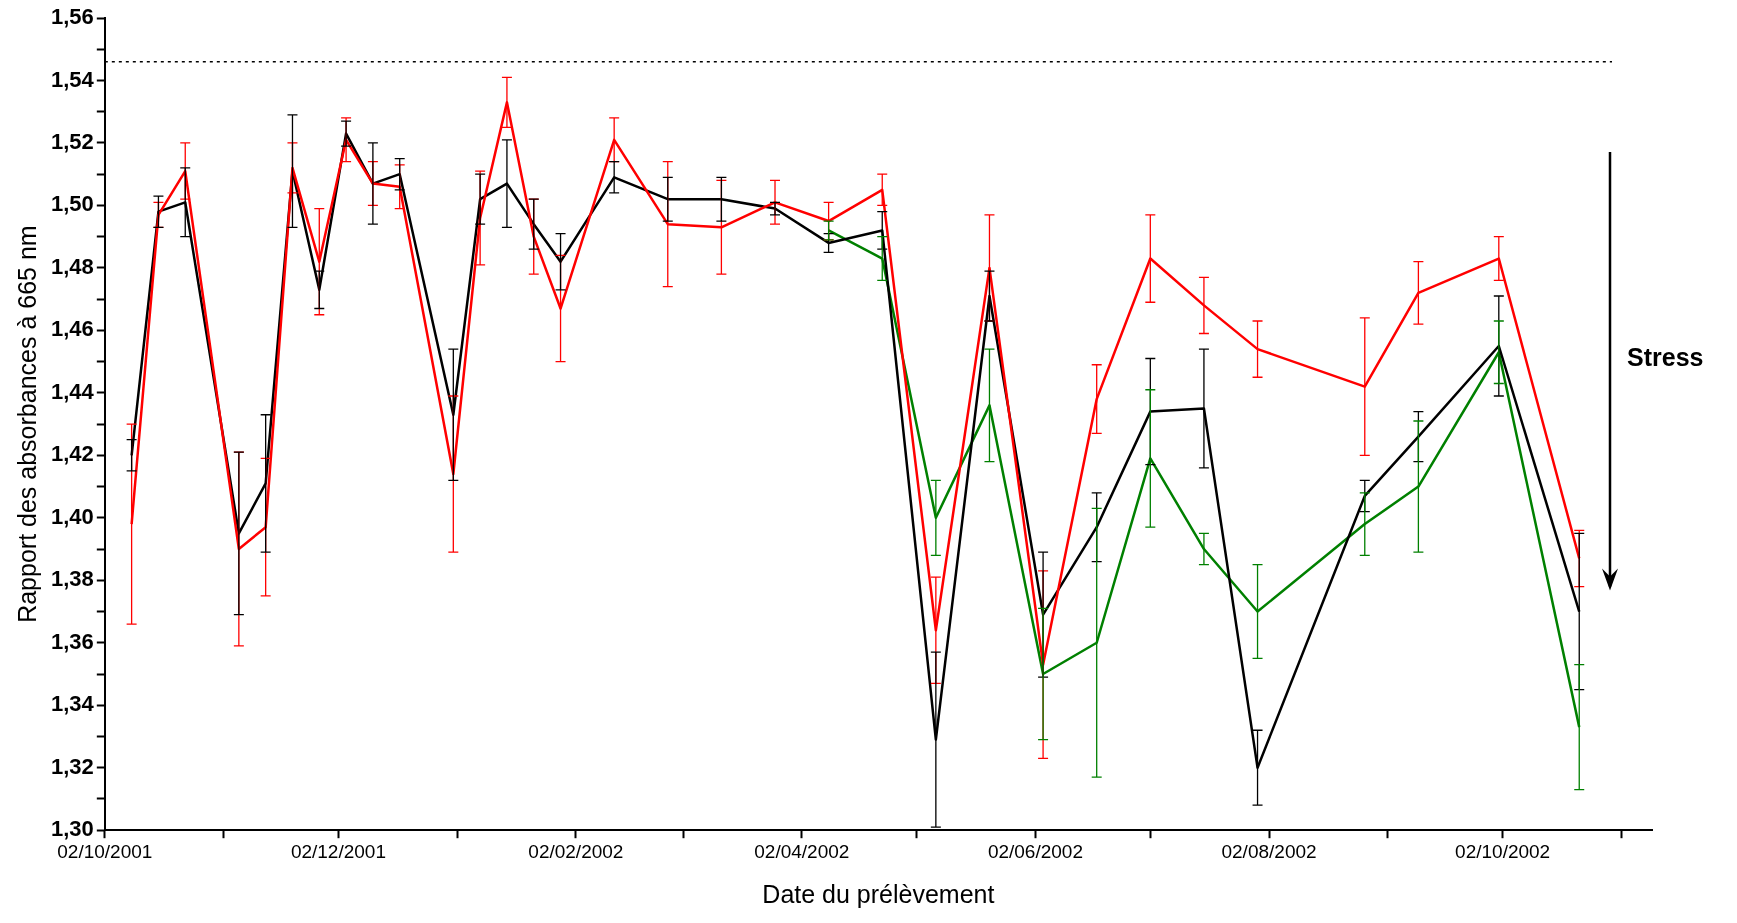 The width and height of the screenshot is (1737, 923). I want to click on annotation: Stress, so click(1665, 357).